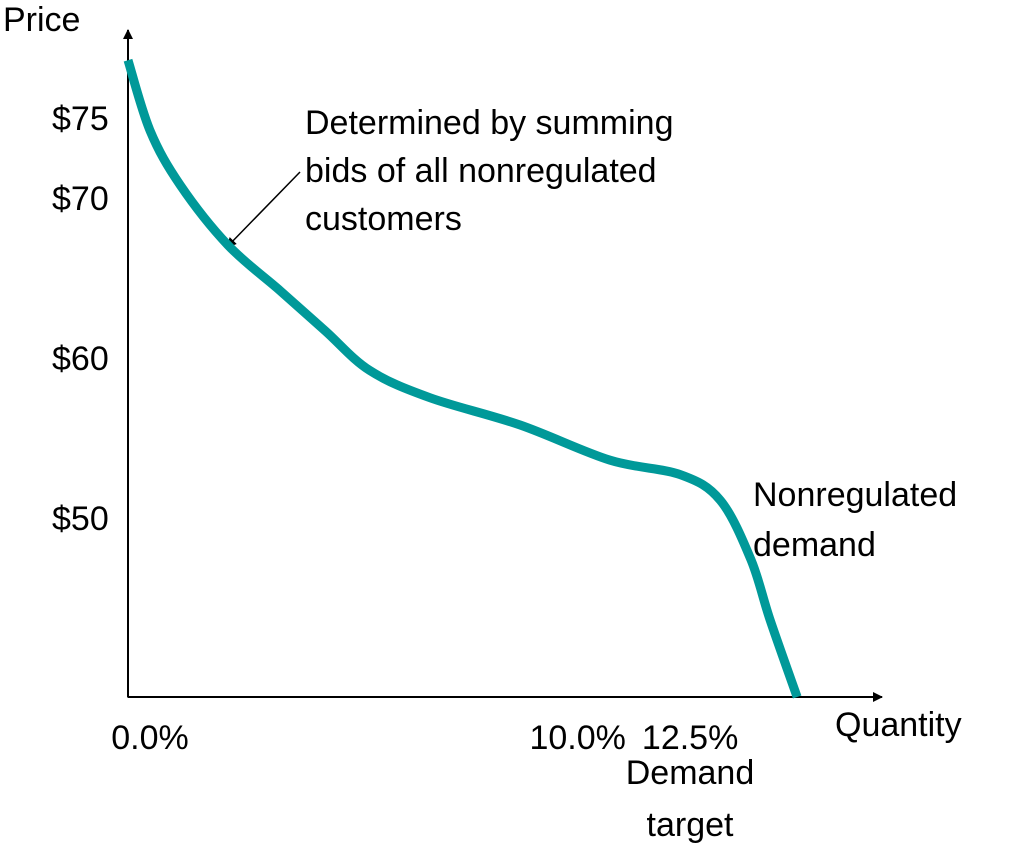 This screenshot has height=845, width=1009. Describe the element at coordinates (690, 773) in the screenshot. I see `annotation: Demand` at that location.